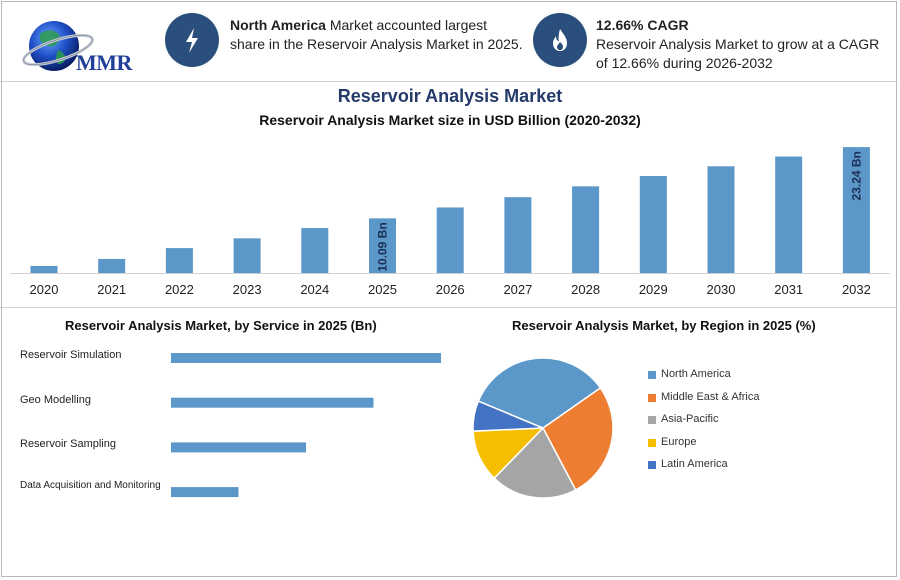 The image size is (900, 580). I want to click on x-tick-label-2021: 2021, so click(111, 289).